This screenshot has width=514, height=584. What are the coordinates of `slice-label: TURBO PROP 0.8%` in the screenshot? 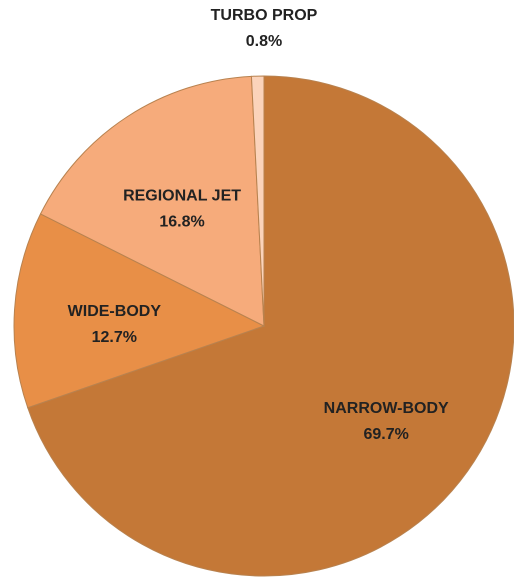 It's located at (264, 28).